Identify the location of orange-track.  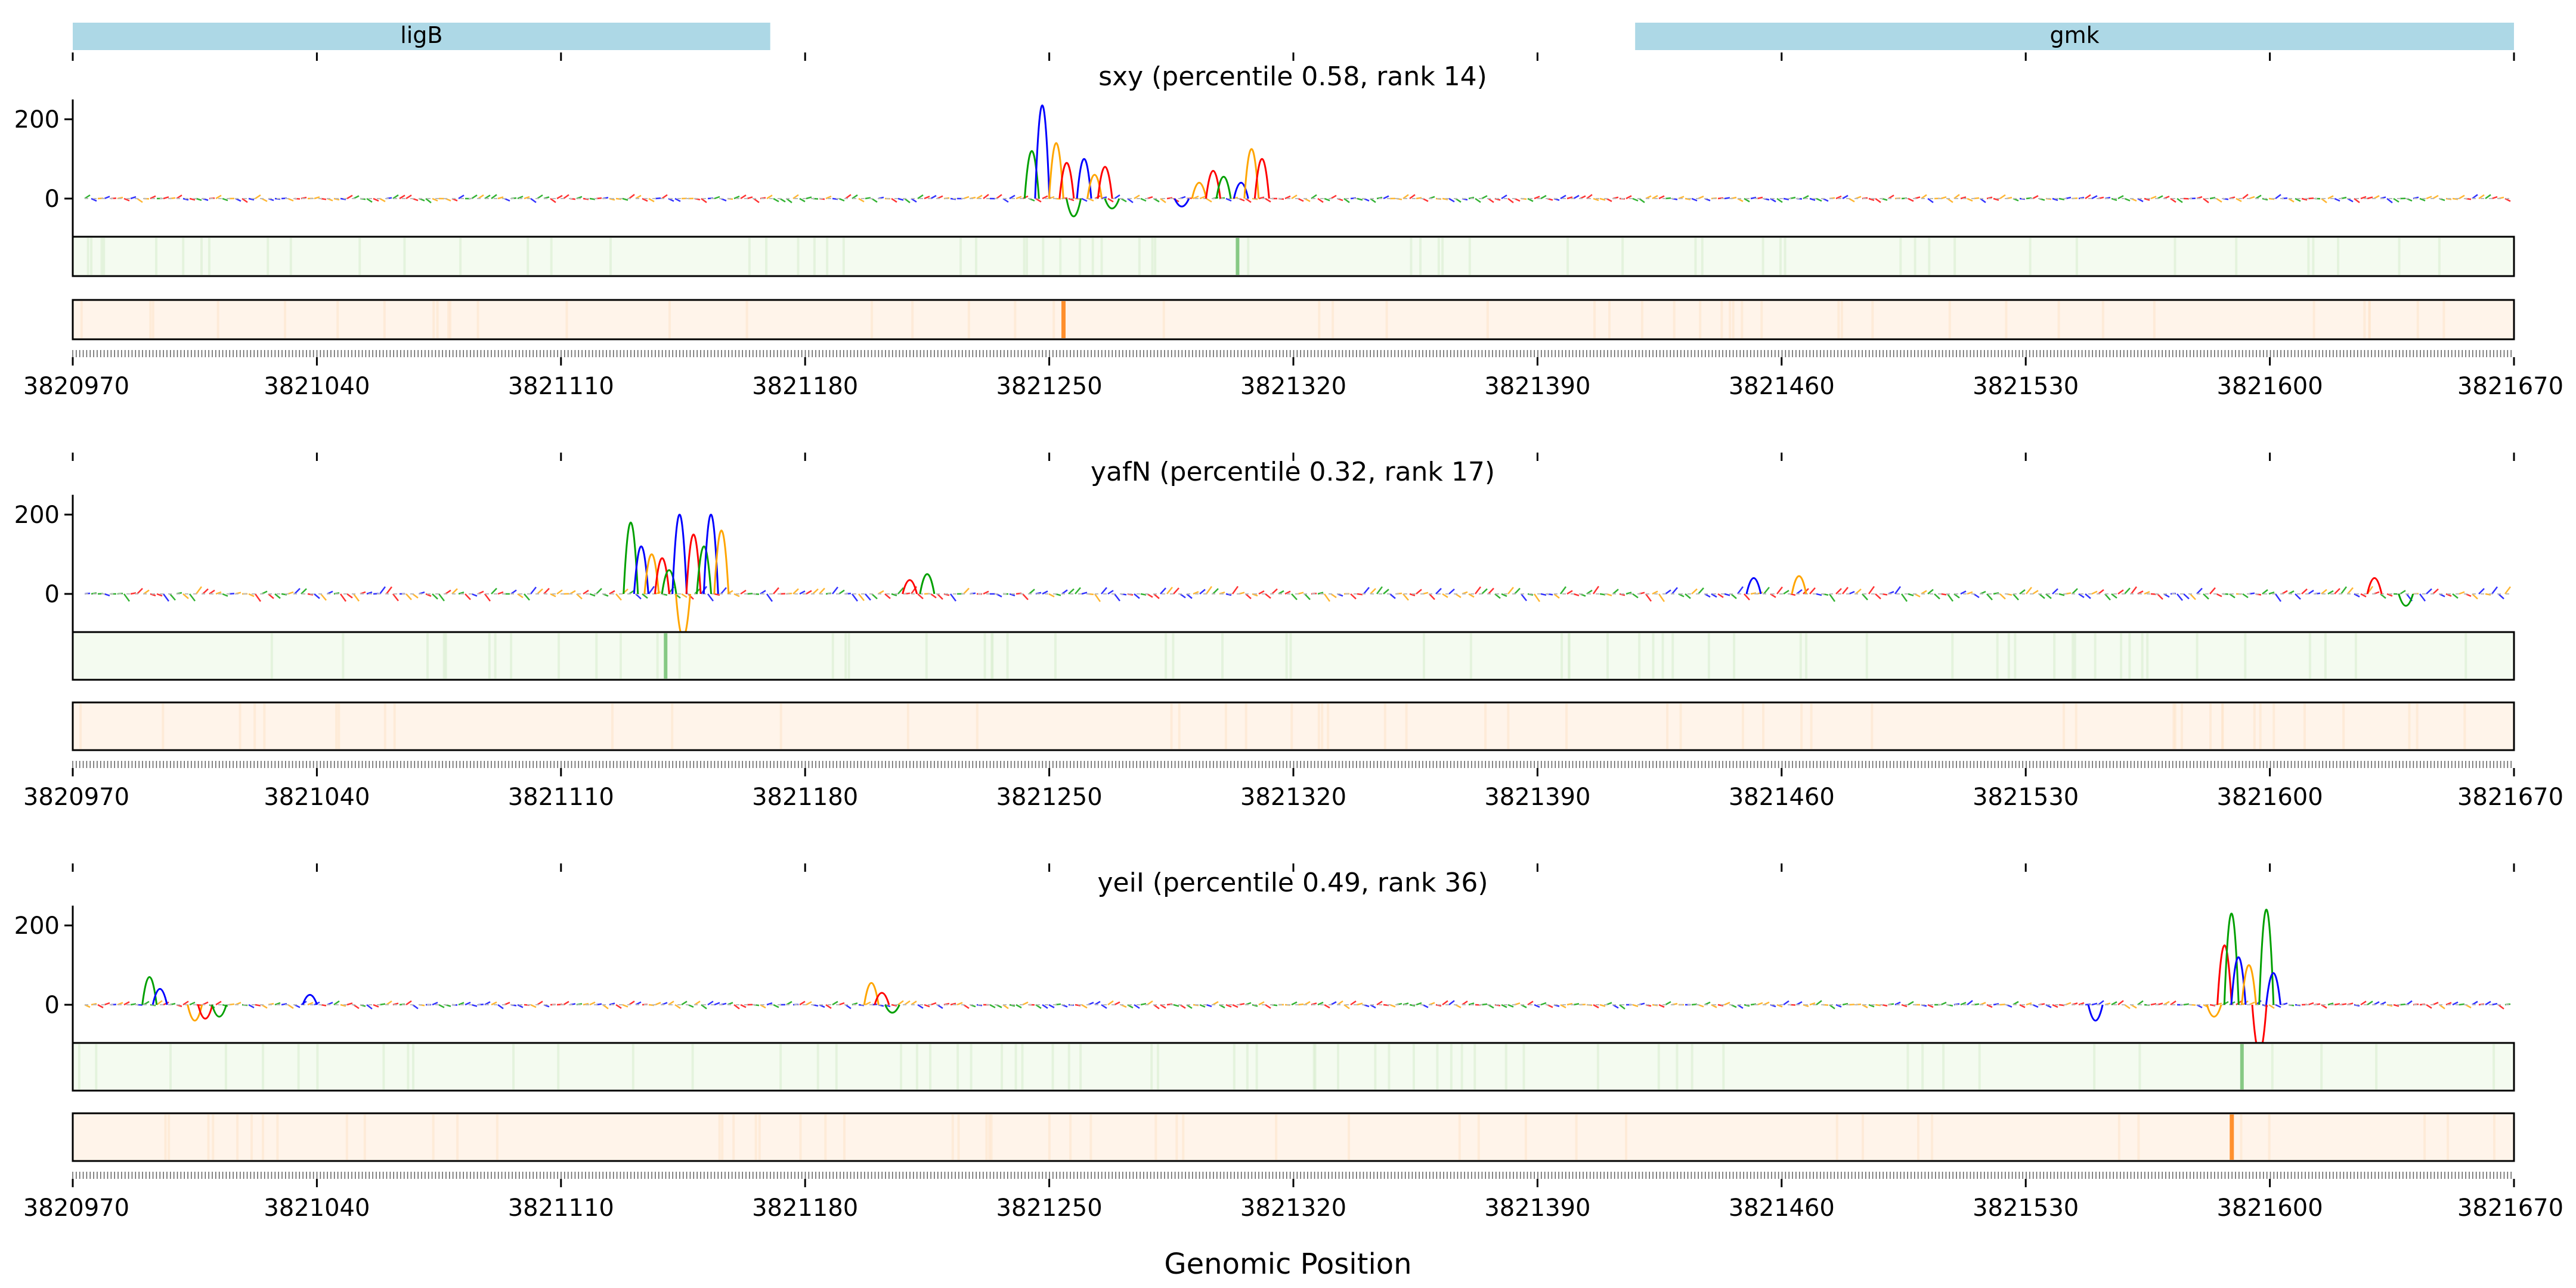
(1293, 1137).